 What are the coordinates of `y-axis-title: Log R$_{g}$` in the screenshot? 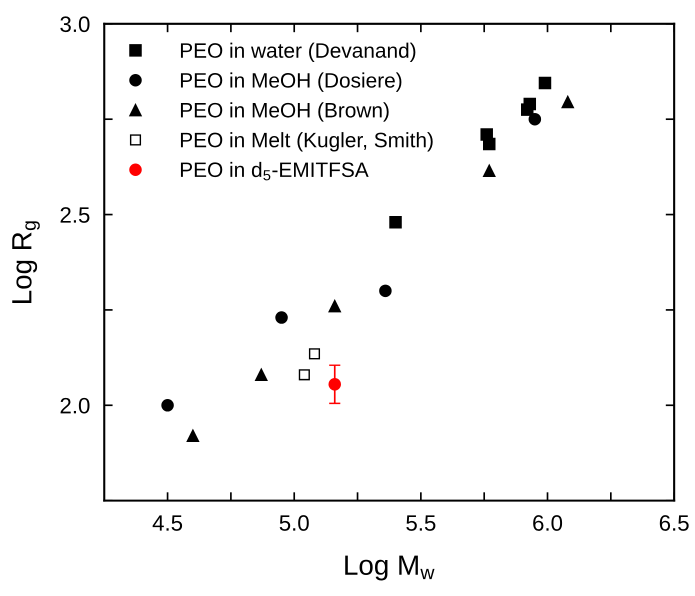 It's located at (26, 262).